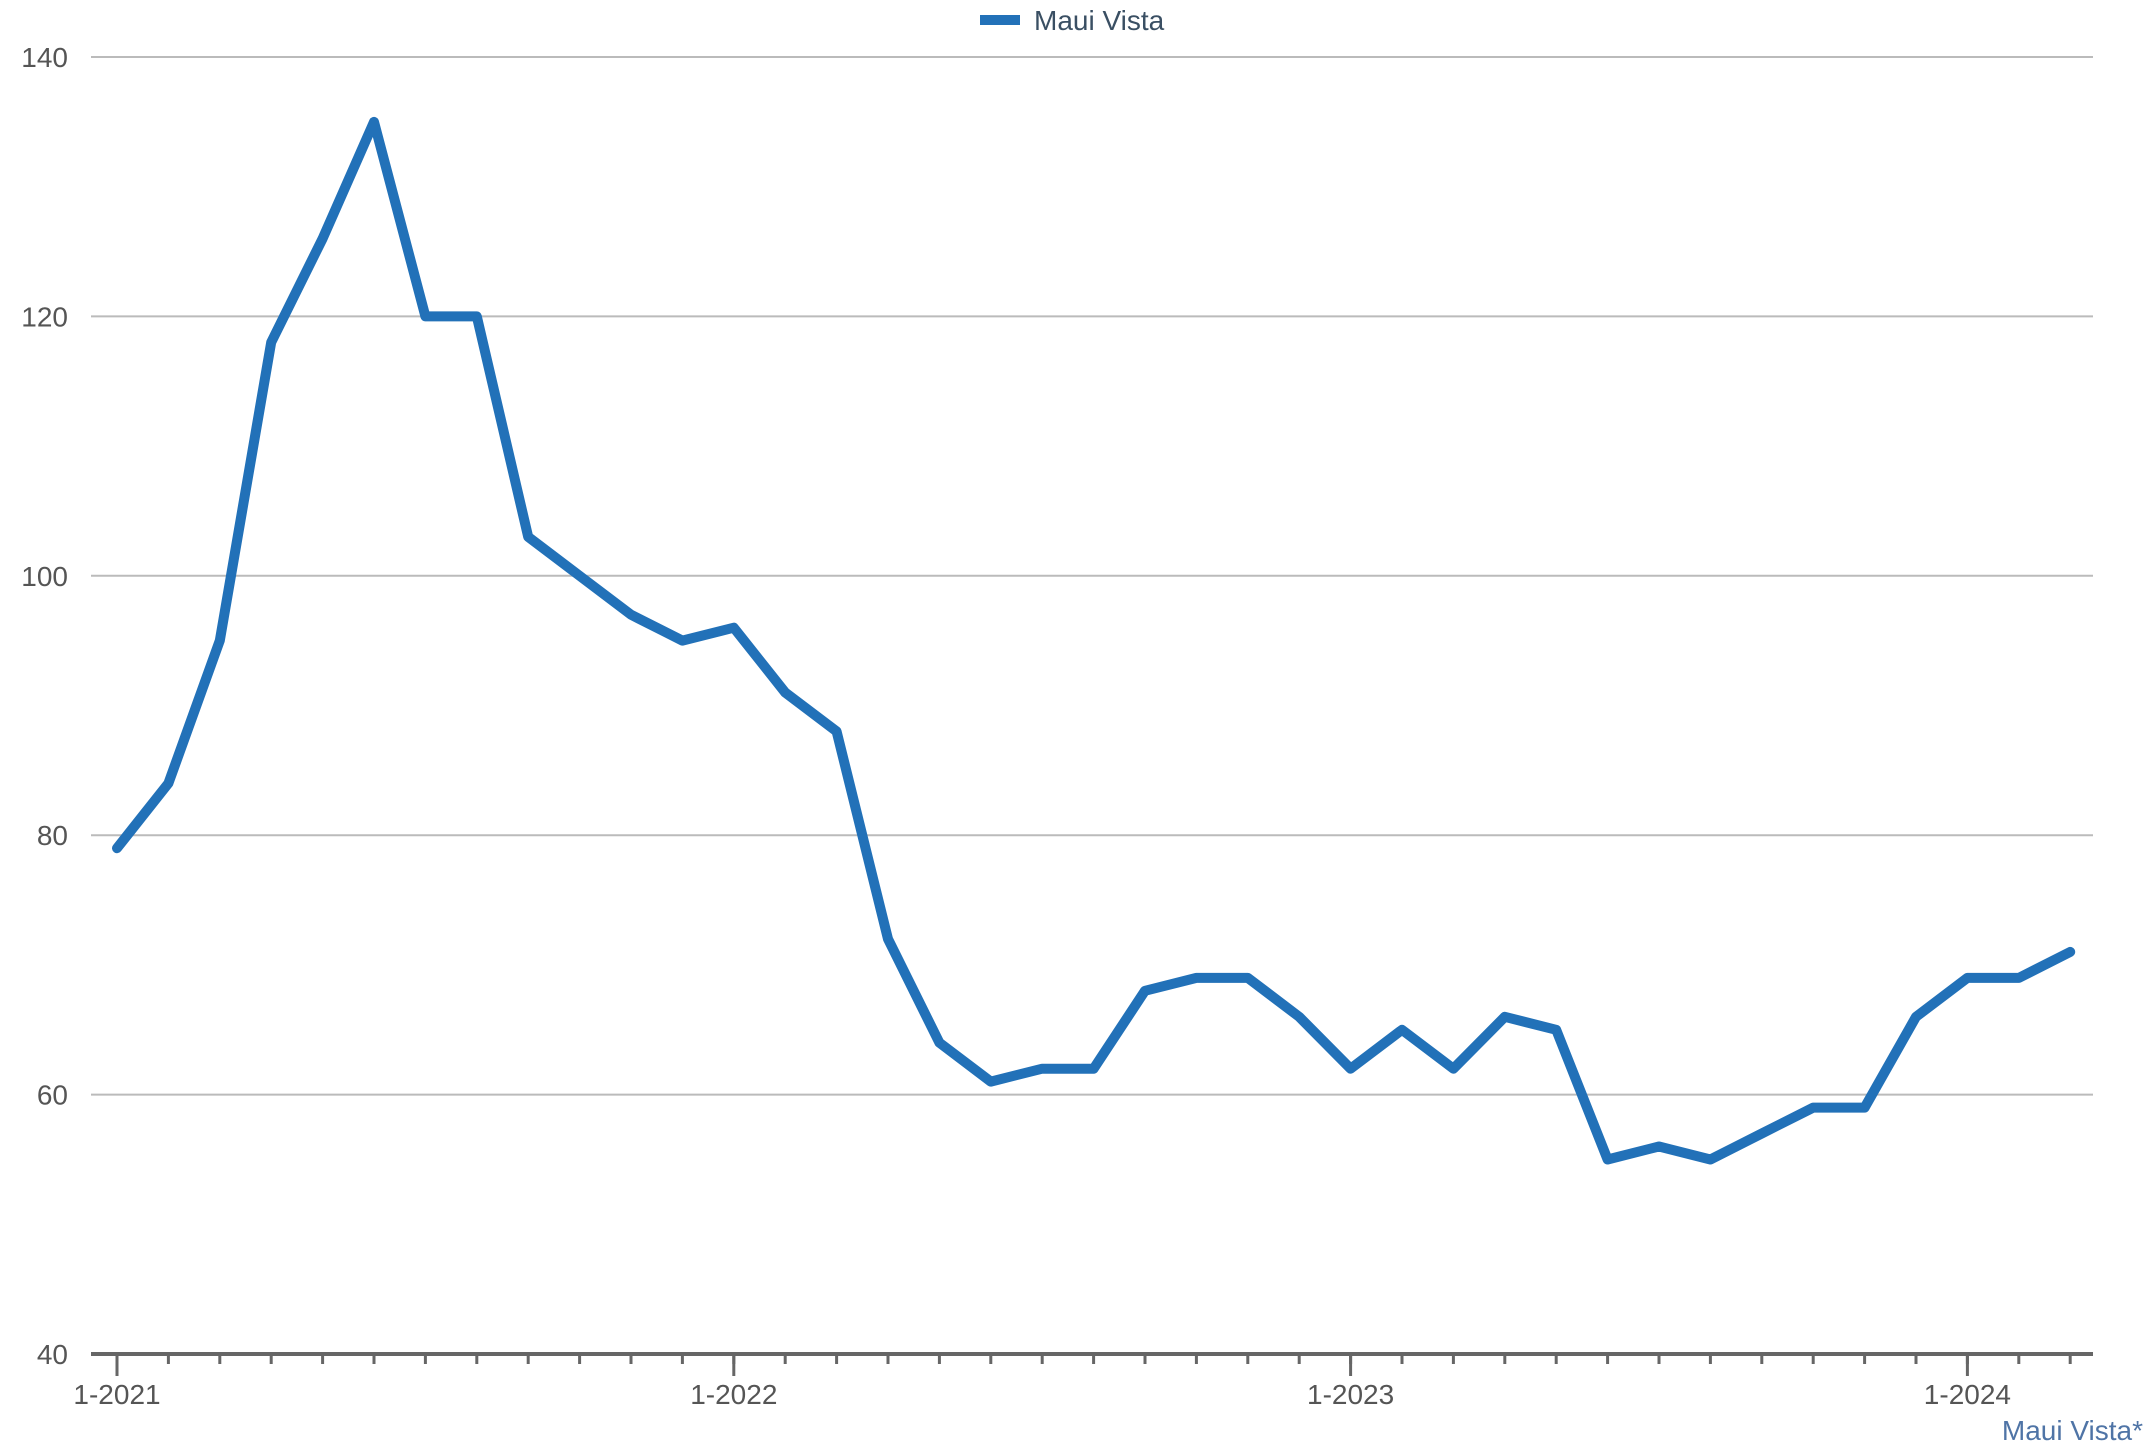 The width and height of the screenshot is (2151, 1447). What do you see at coordinates (44, 316) in the screenshot?
I see `y-tick-label: 120` at bounding box center [44, 316].